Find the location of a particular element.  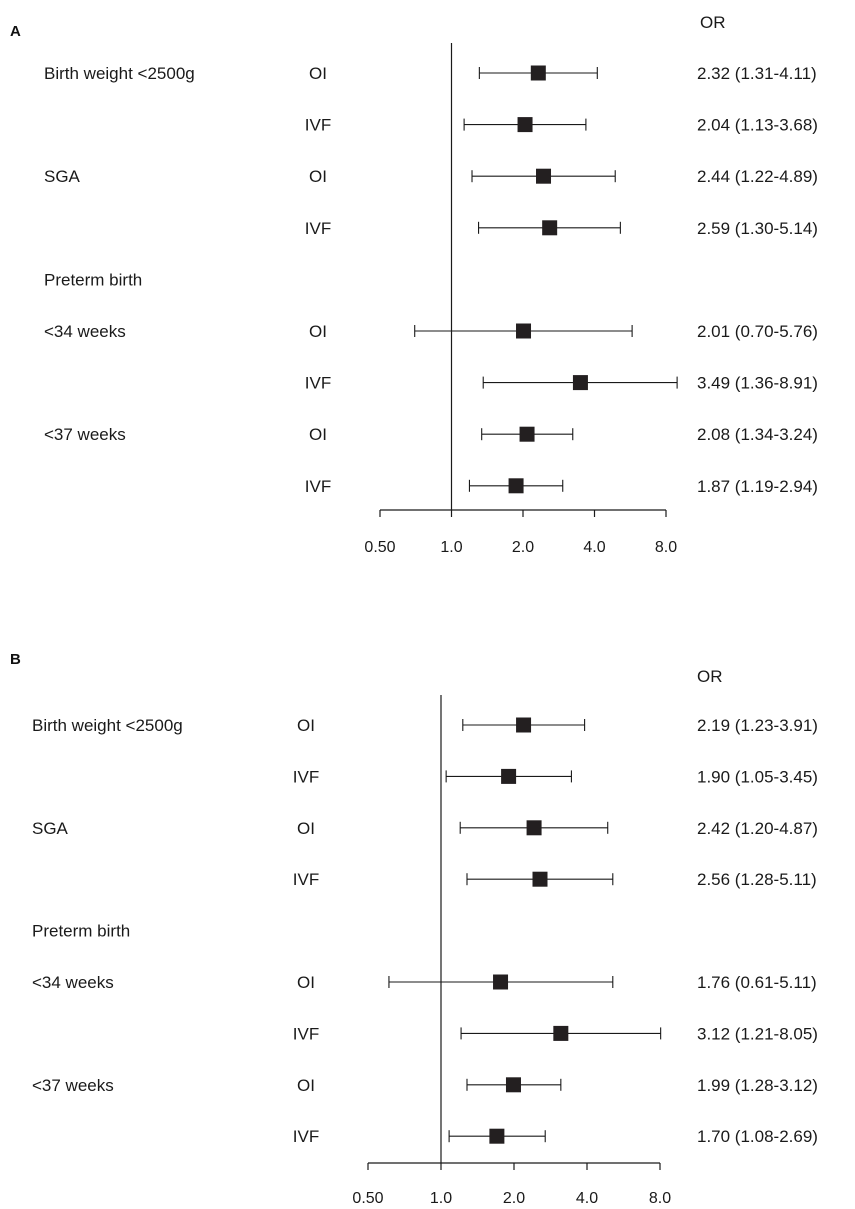

or-ci-value: 1.87 (1.19-2.94) is located at coordinates (757, 486).